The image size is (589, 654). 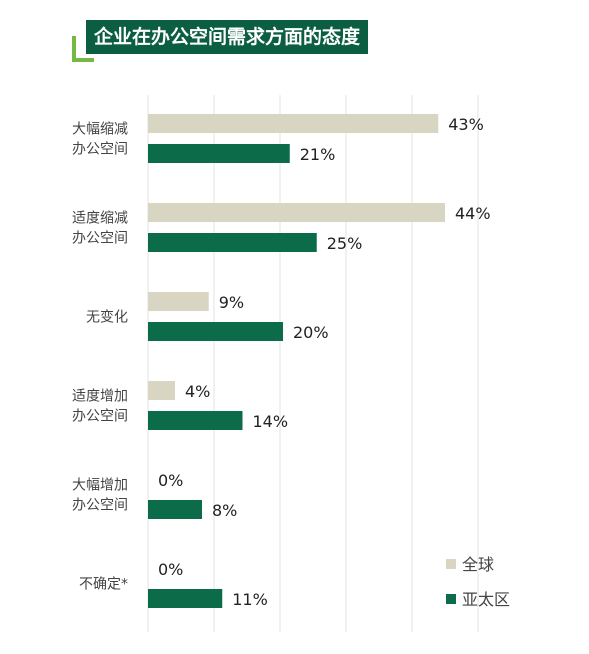 I want to click on data-label: 14%, so click(x=271, y=421).